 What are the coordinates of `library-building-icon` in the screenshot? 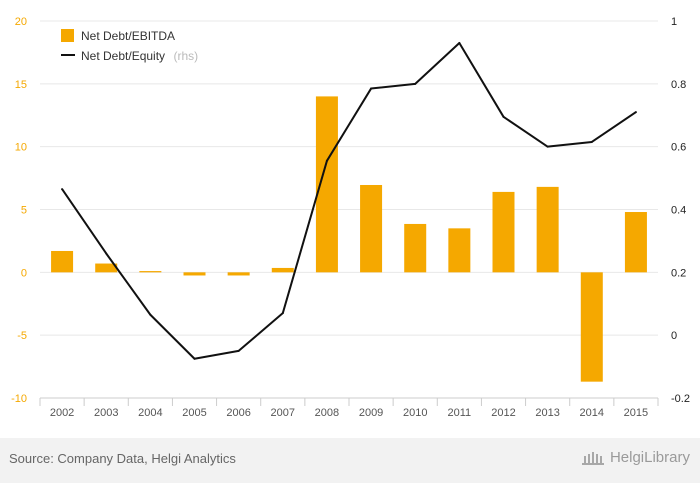 It's located at (592, 458).